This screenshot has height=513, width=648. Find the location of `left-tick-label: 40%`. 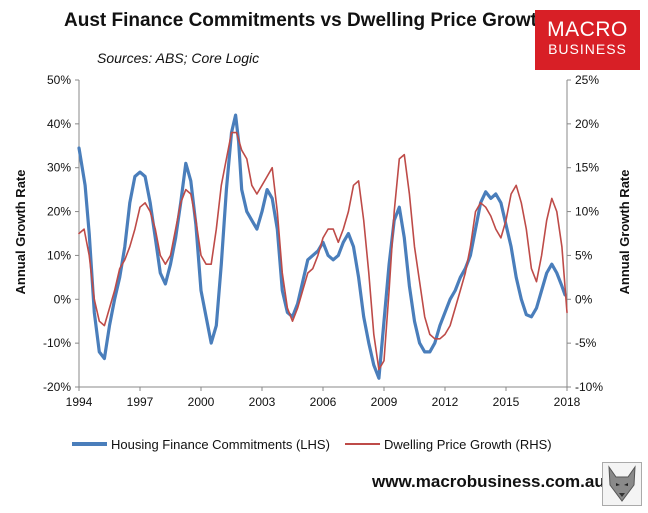

left-tick-label: 40% is located at coordinates (59, 124).